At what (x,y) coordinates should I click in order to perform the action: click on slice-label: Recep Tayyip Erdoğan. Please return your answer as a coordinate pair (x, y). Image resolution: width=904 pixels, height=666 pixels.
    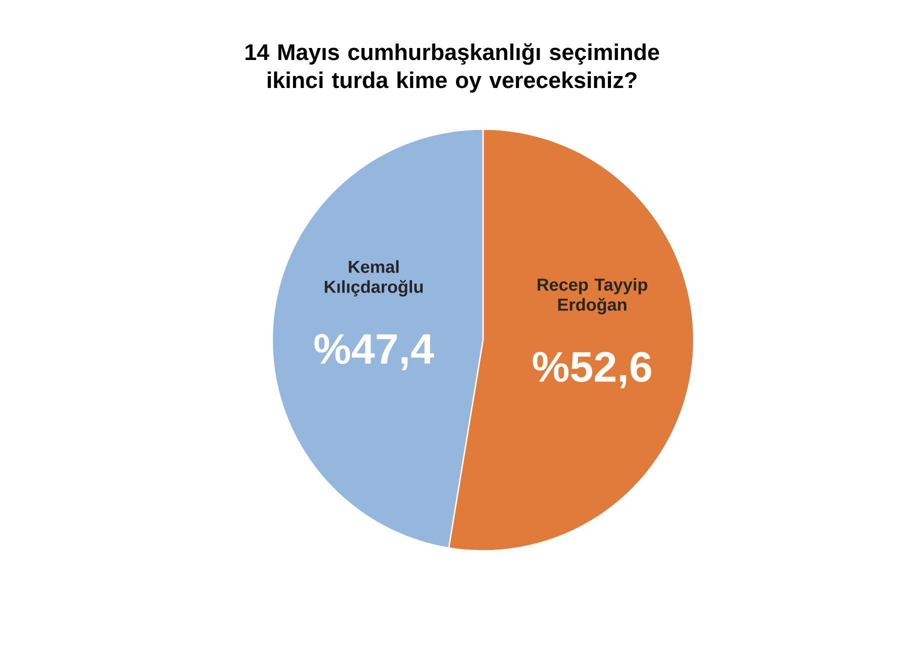
    Looking at the image, I should click on (593, 296).